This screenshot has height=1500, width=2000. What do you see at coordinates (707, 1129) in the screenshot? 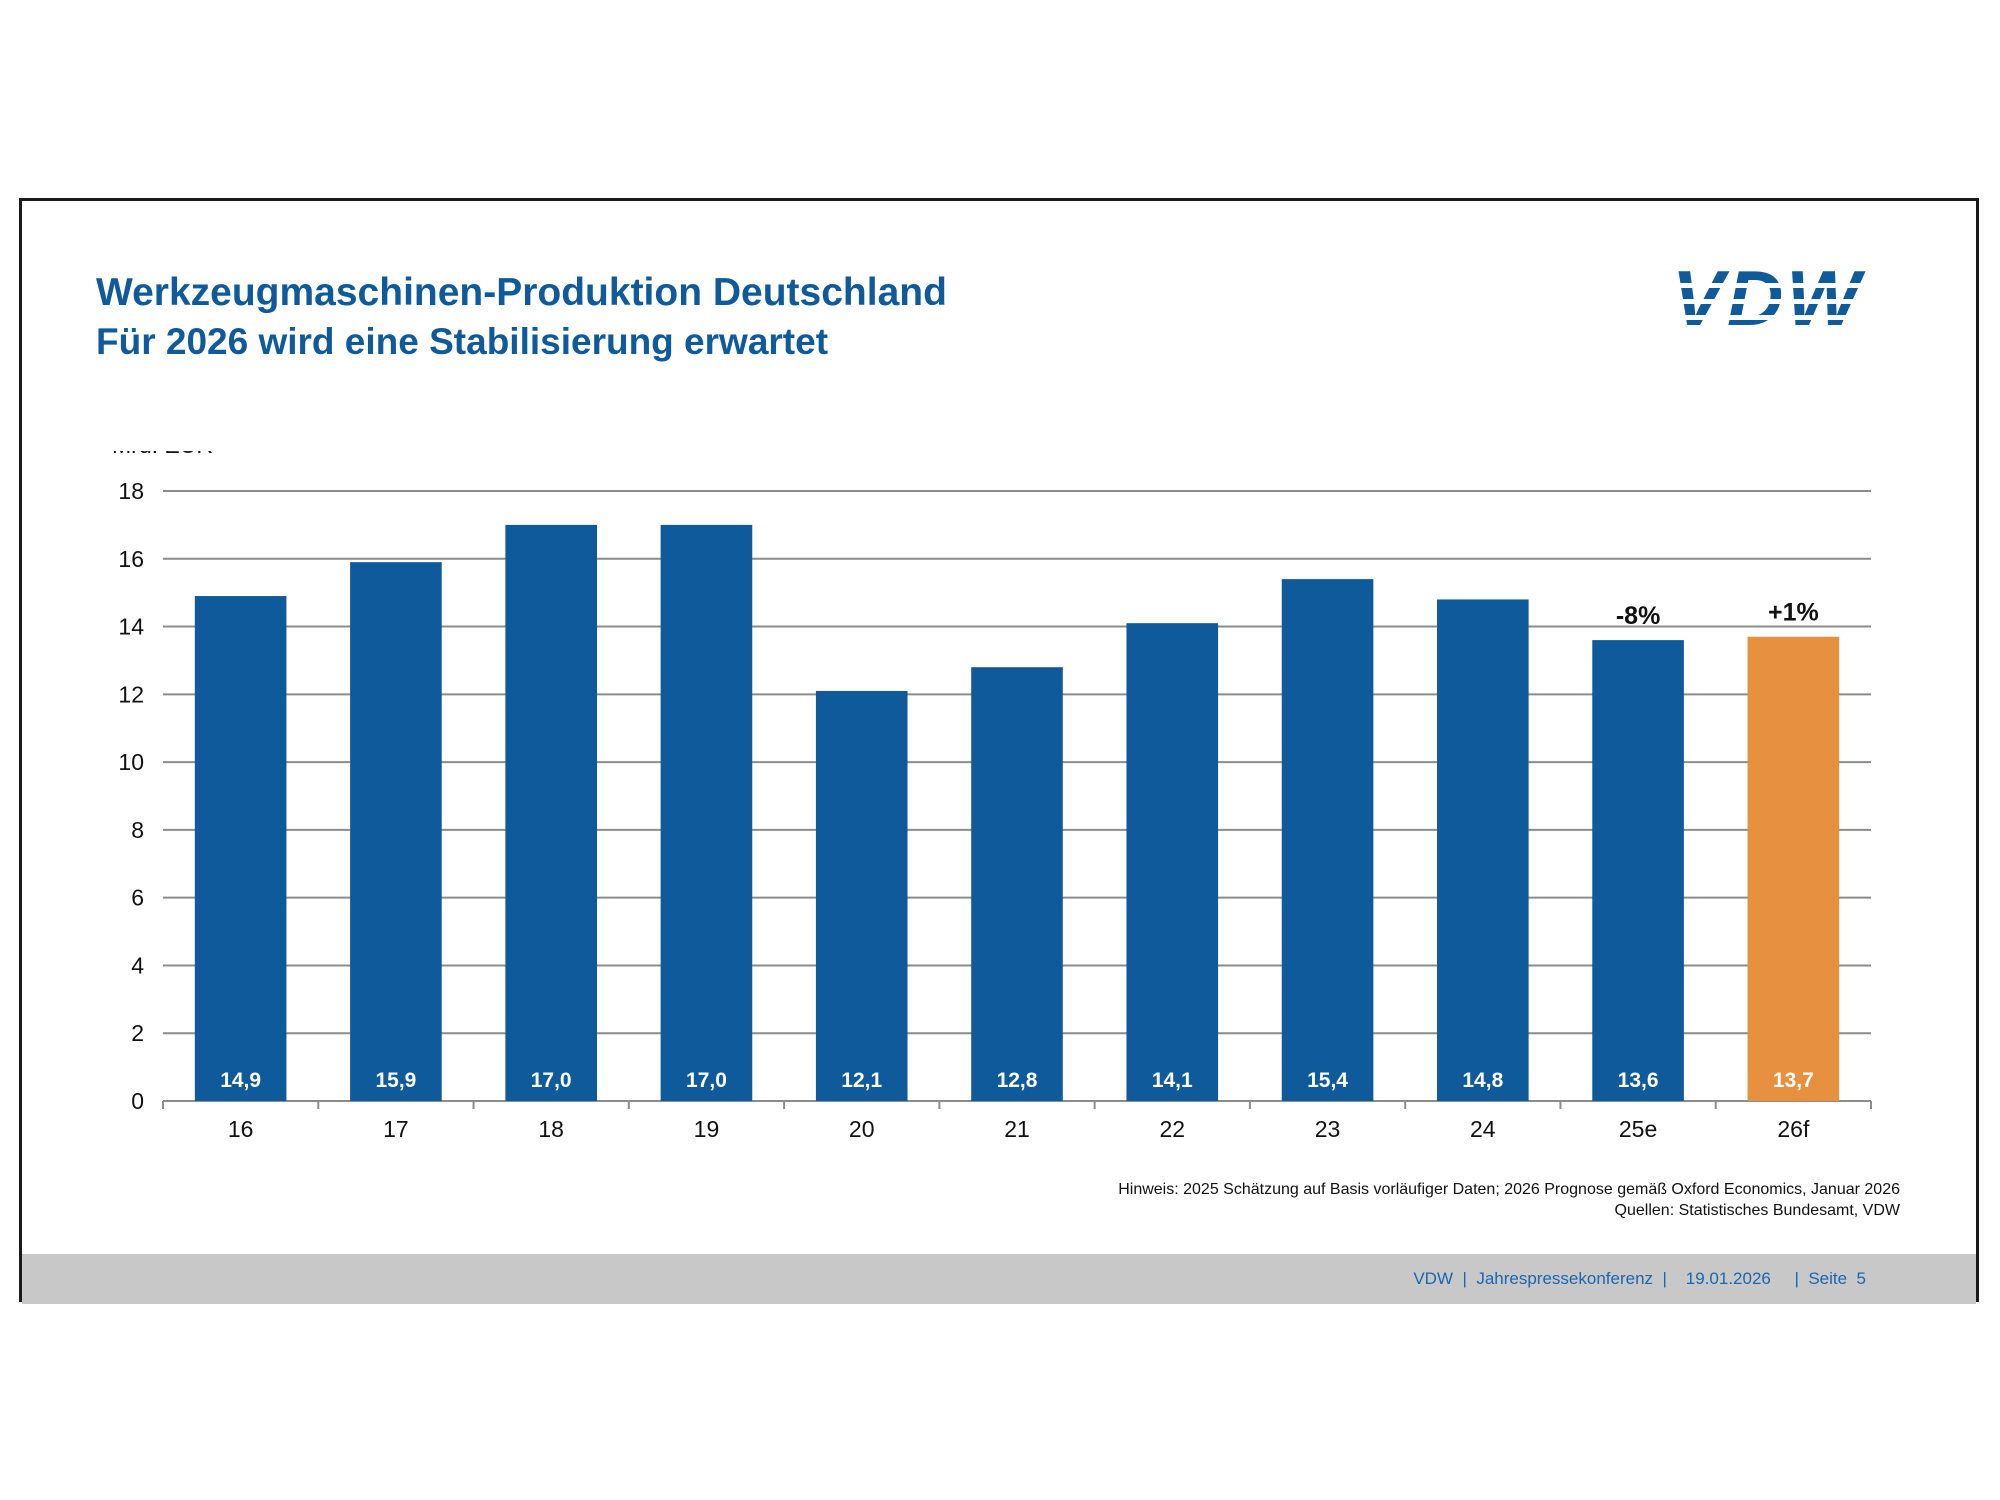
I see `x-tick-label: 19` at bounding box center [707, 1129].